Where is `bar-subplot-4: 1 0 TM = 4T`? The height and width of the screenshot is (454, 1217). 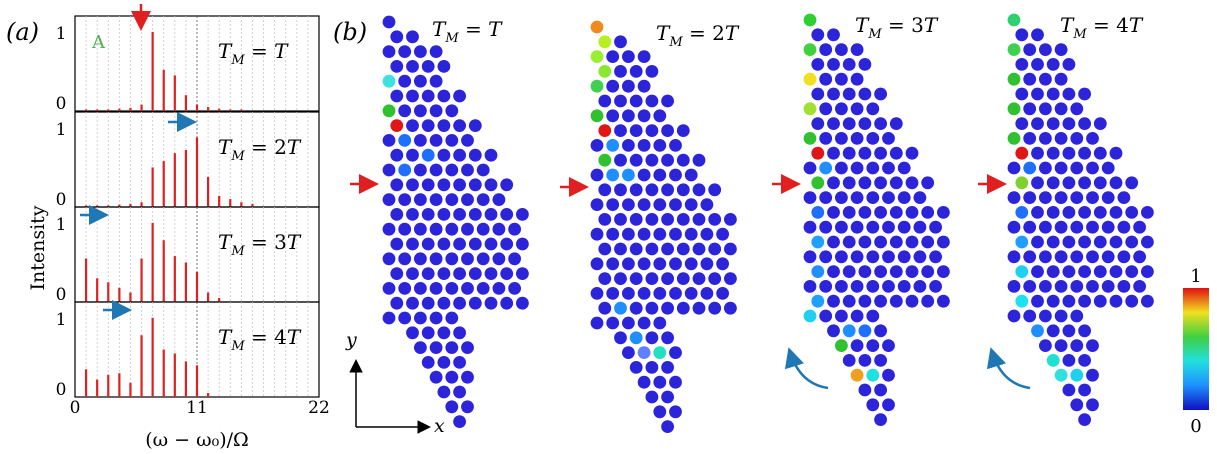 bar-subplot-4: 1 0 TM = 4T is located at coordinates (188, 350).